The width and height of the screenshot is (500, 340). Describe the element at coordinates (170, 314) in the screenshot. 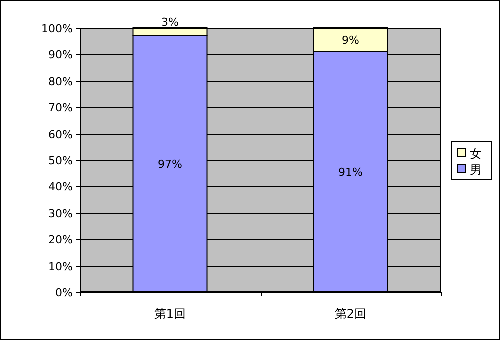

I see `x-tick-label: 第1回` at that location.